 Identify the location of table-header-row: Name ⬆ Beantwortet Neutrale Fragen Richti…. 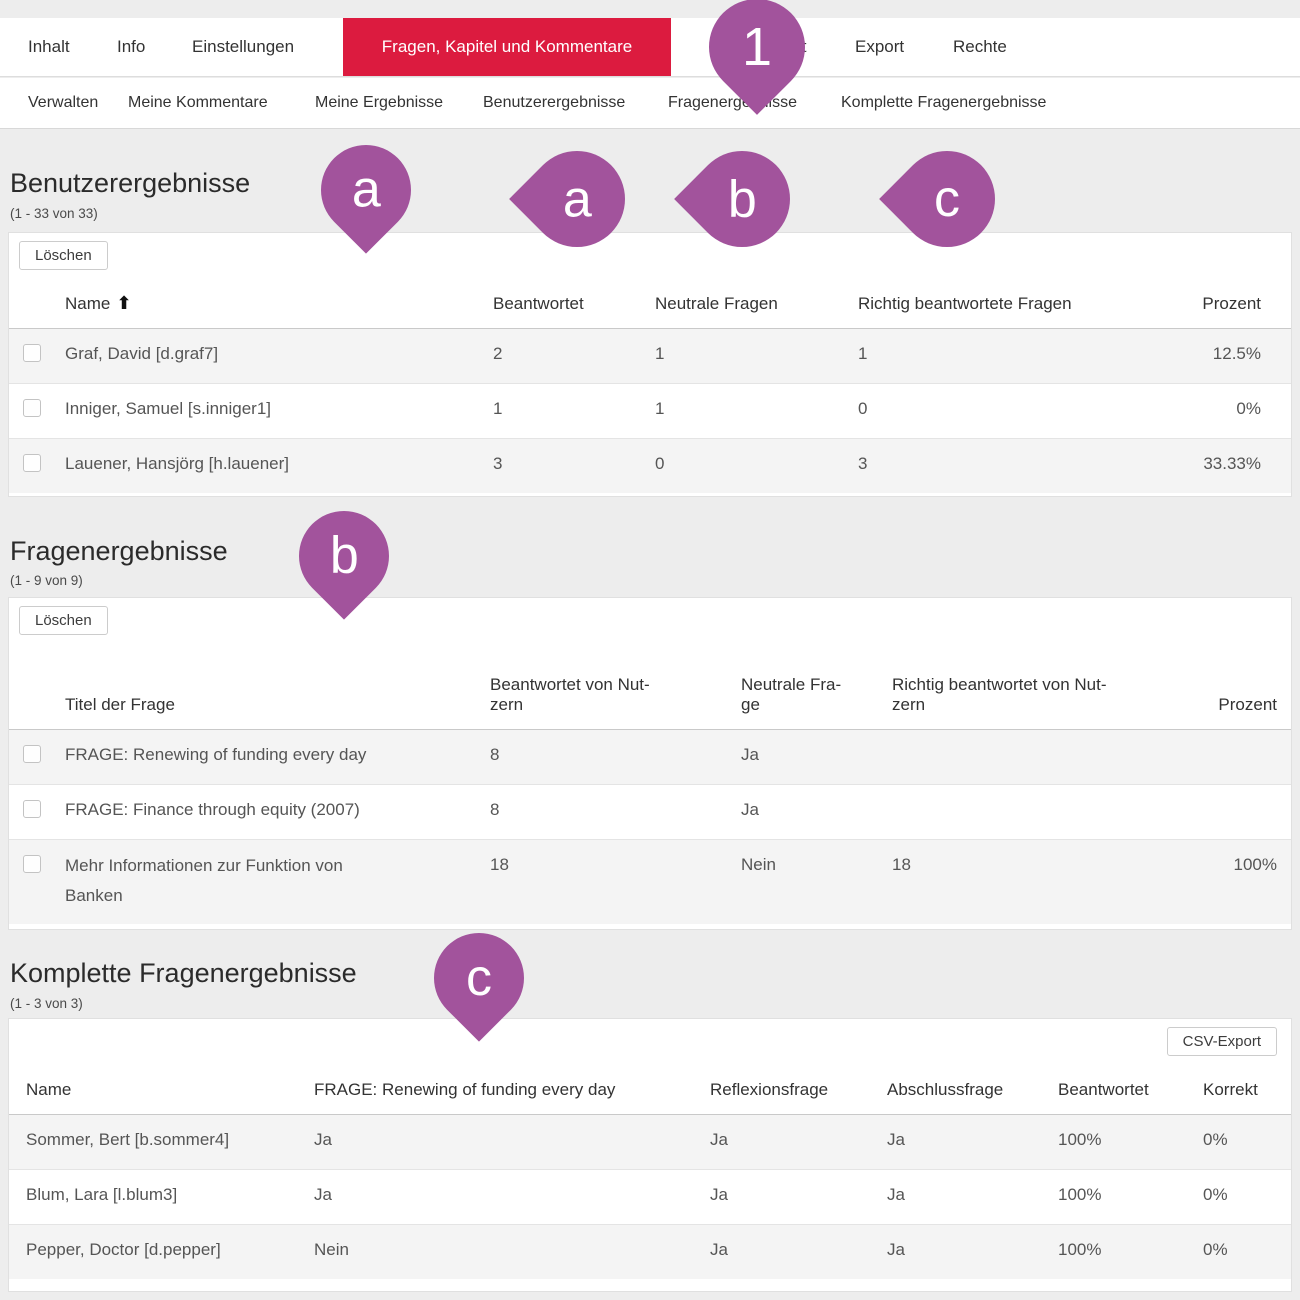
(650, 300).